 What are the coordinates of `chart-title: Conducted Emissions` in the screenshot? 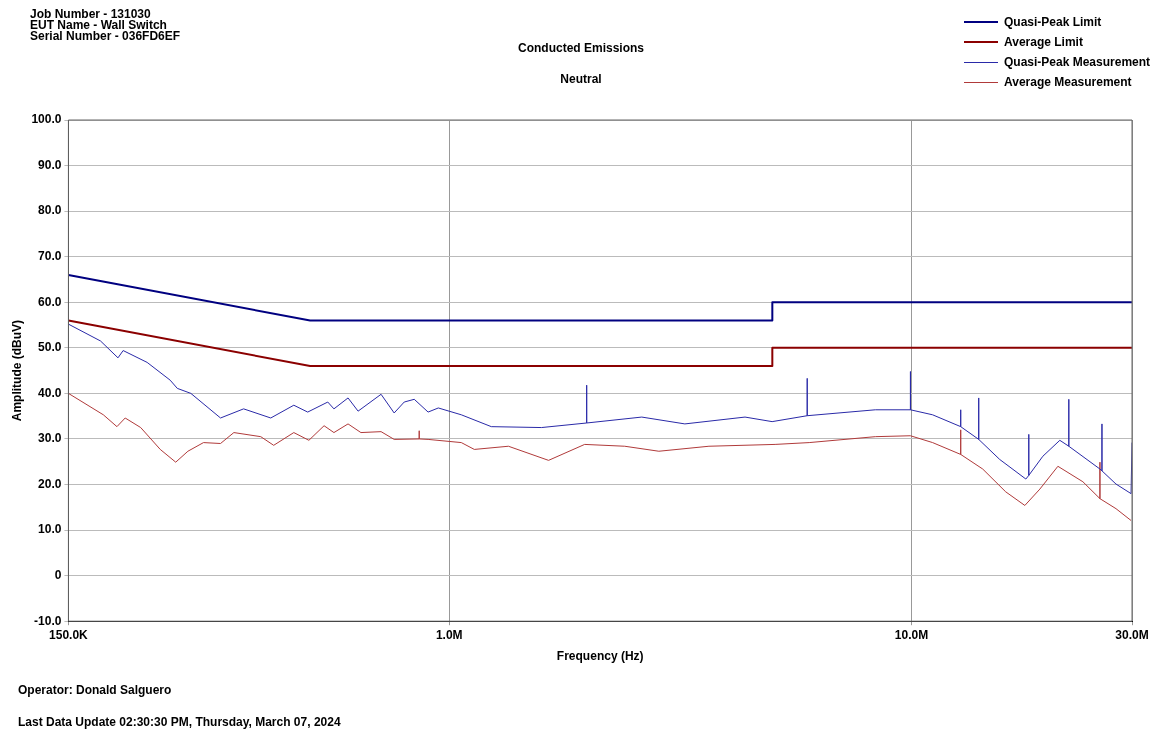 It's located at (581, 48).